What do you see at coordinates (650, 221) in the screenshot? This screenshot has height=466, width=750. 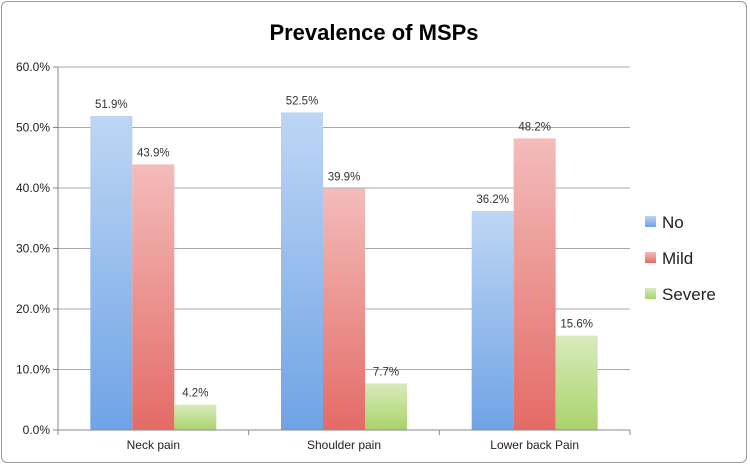 I see `legend-swatch-no` at bounding box center [650, 221].